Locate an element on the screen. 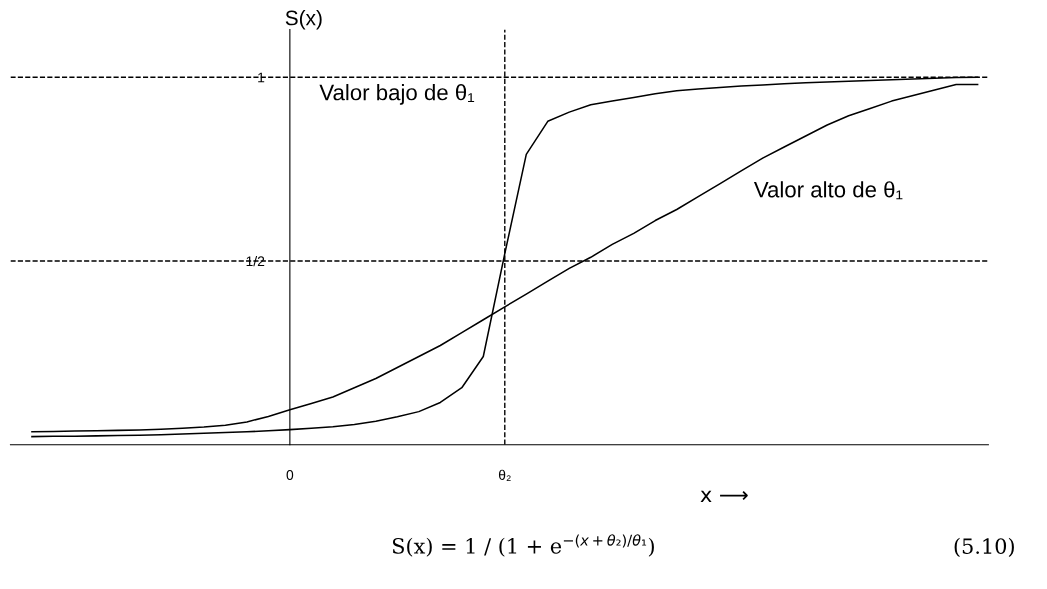 The height and width of the screenshot is (589, 1047). y-axis-title: S(x) is located at coordinates (303, 20).